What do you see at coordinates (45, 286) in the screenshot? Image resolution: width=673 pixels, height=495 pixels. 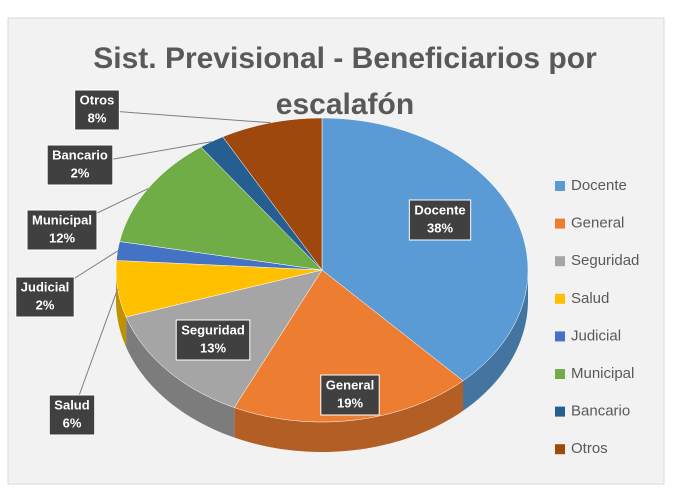 I see `data-label-name: Judicial` at bounding box center [45, 286].